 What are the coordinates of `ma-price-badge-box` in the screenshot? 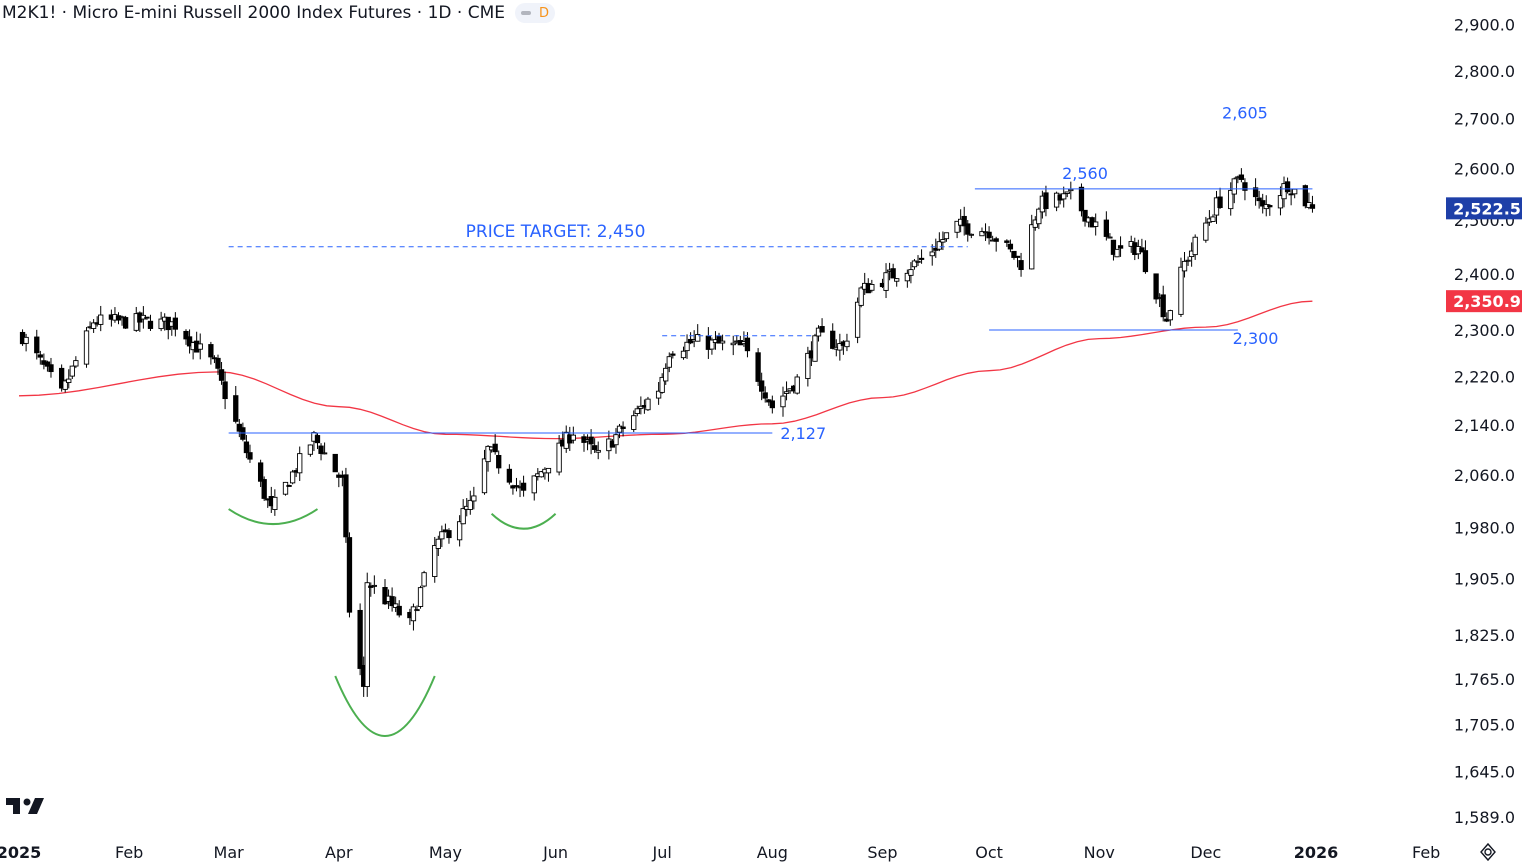 It's located at (1484, 301).